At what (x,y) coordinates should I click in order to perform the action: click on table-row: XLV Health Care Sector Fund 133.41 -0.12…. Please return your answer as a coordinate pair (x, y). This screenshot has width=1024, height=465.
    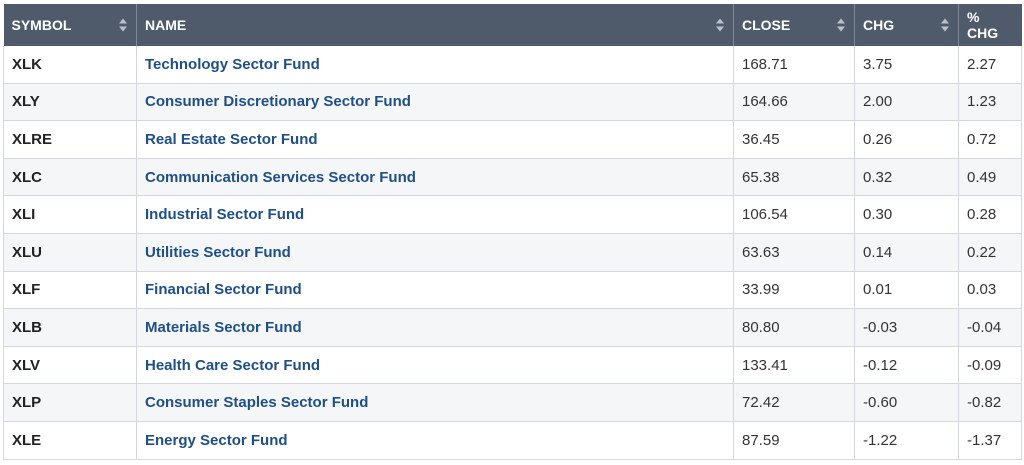
    Looking at the image, I should click on (512, 365).